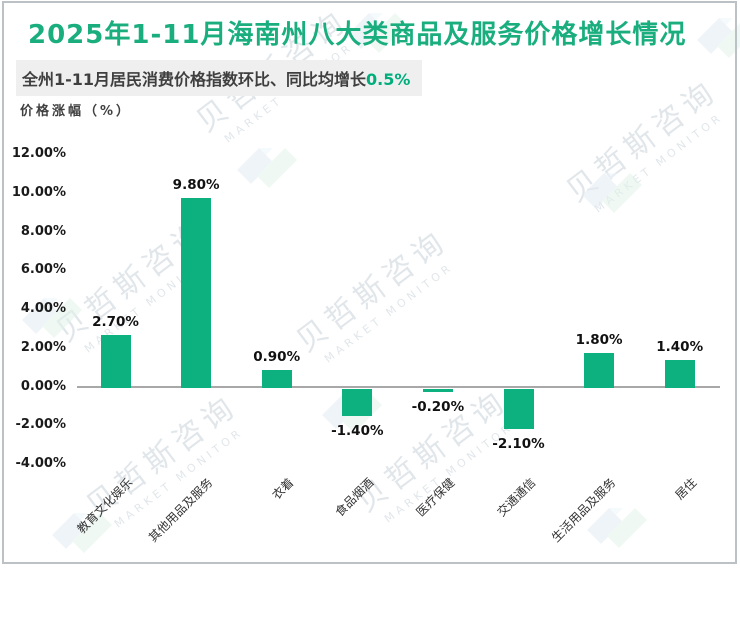 This screenshot has width=740, height=627. What do you see at coordinates (76, 111) in the screenshot?
I see `y-axis-title: 价格涨幅（%）` at bounding box center [76, 111].